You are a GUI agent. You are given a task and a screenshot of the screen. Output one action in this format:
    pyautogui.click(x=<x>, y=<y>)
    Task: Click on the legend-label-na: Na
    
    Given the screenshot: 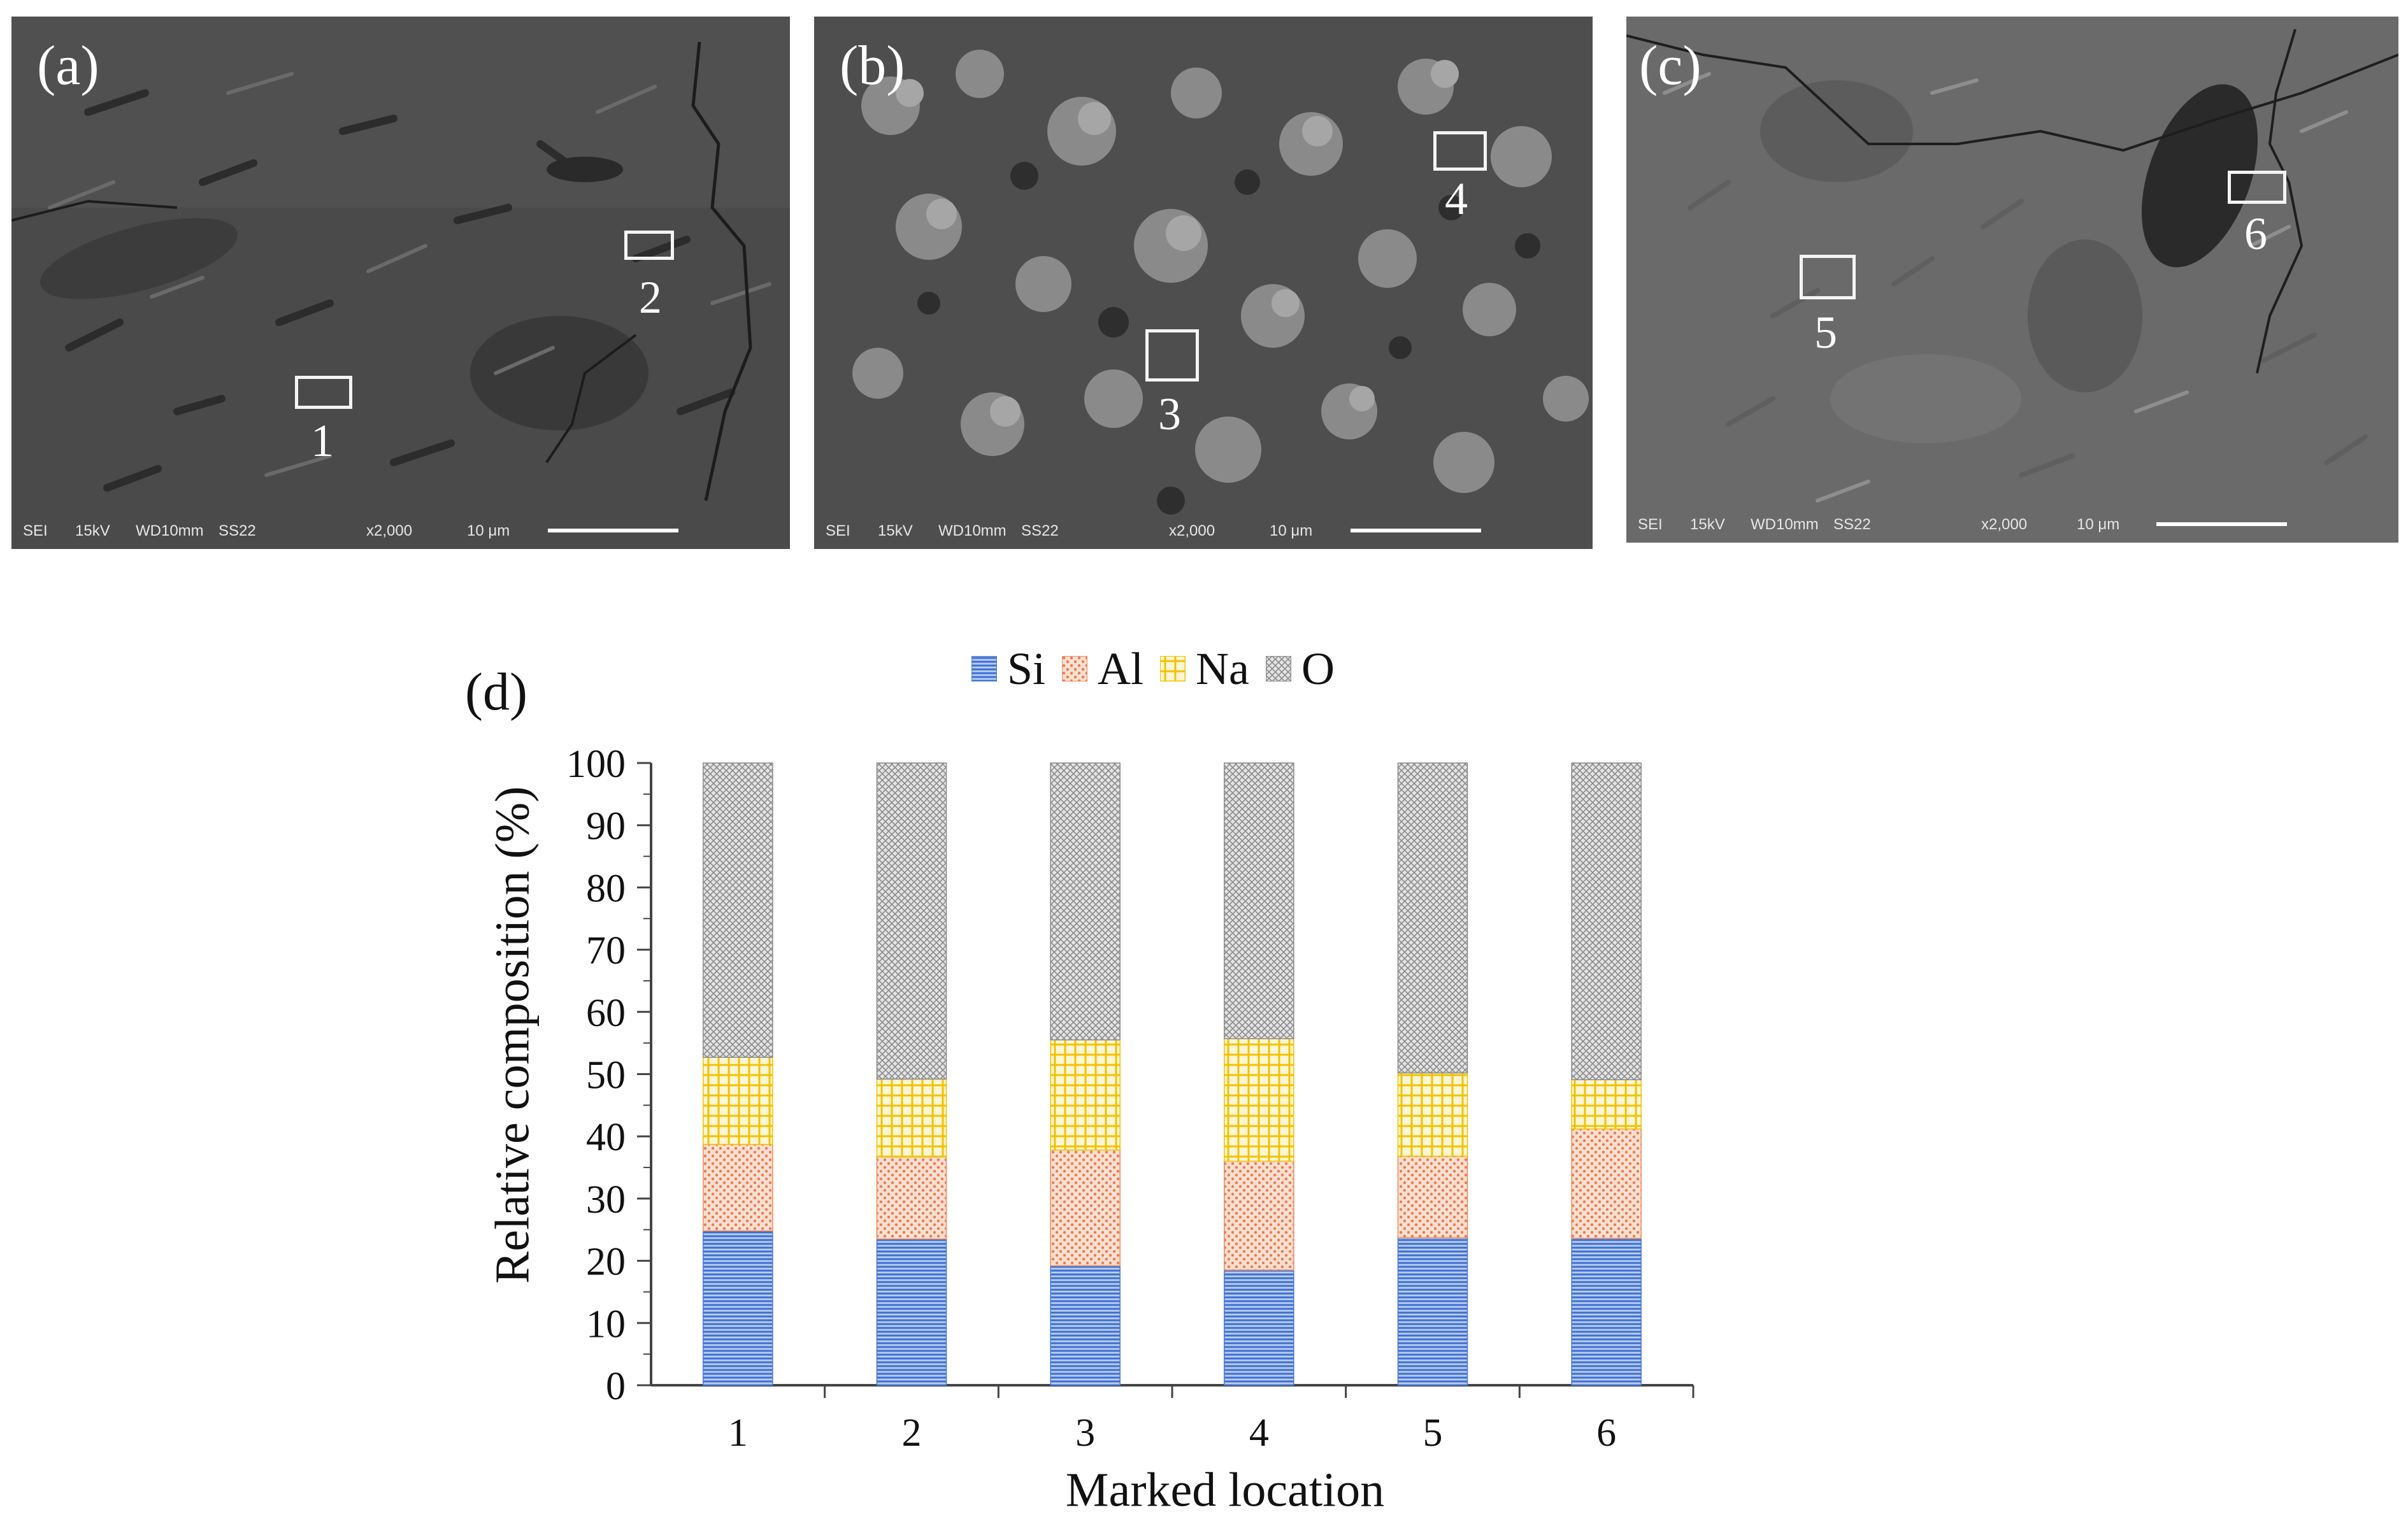 What is the action you would take?
    pyautogui.click(x=1222, y=668)
    